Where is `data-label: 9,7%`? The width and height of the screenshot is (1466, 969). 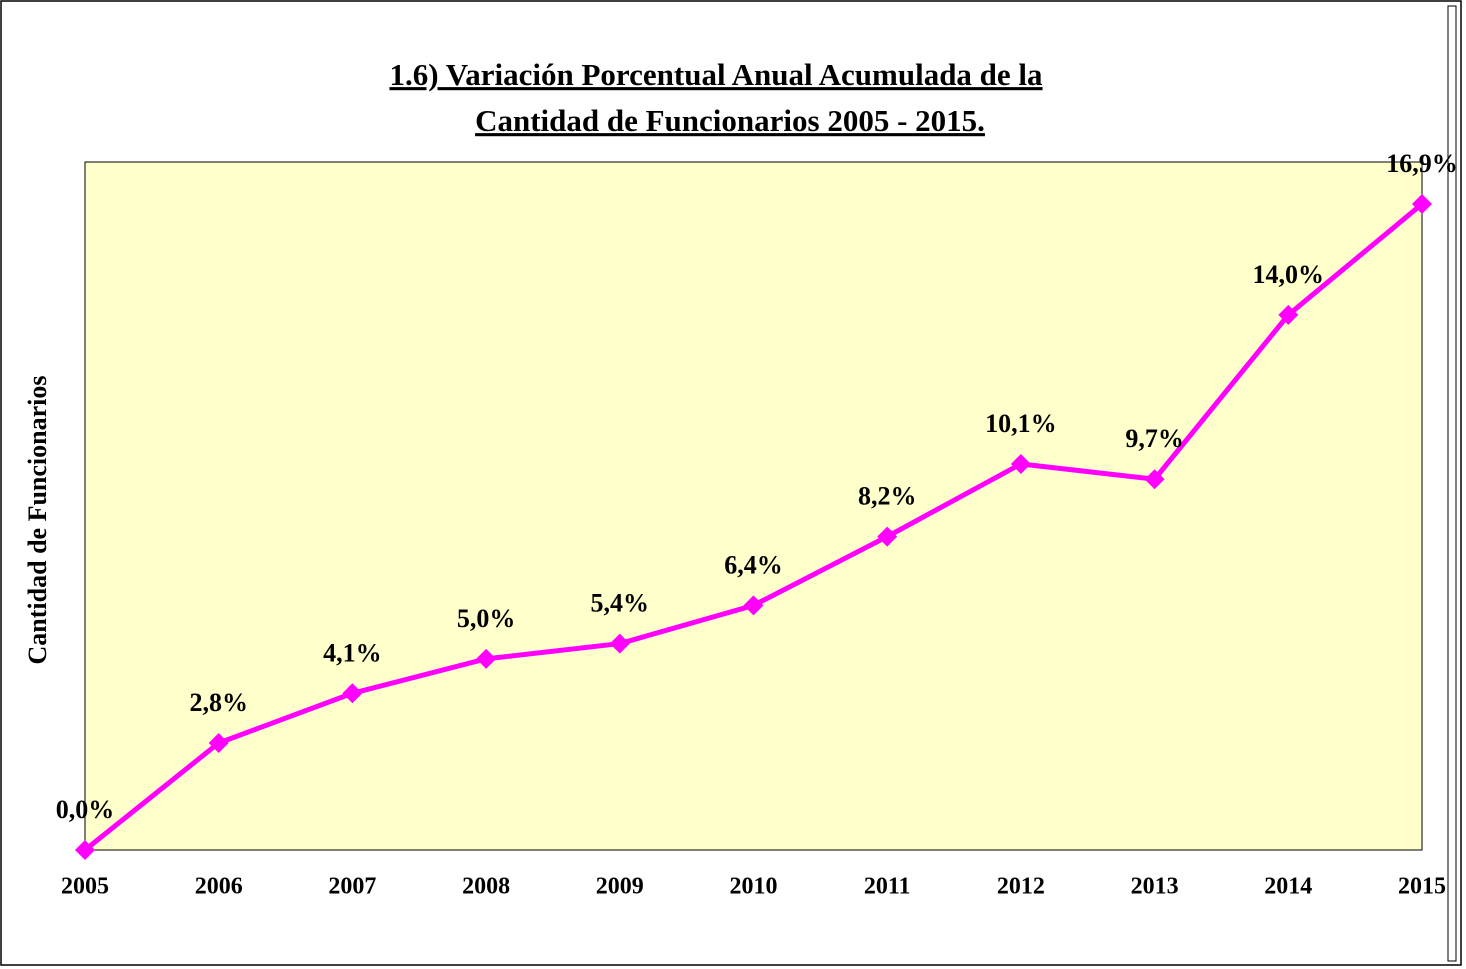 data-label: 9,7% is located at coordinates (1154, 438).